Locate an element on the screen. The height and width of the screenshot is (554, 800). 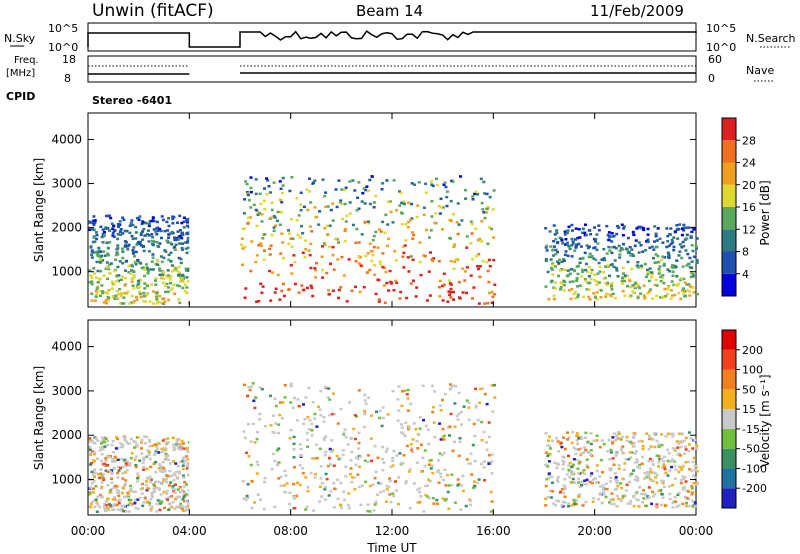
power-ytick-label: 4000 is located at coordinates (66, 139).